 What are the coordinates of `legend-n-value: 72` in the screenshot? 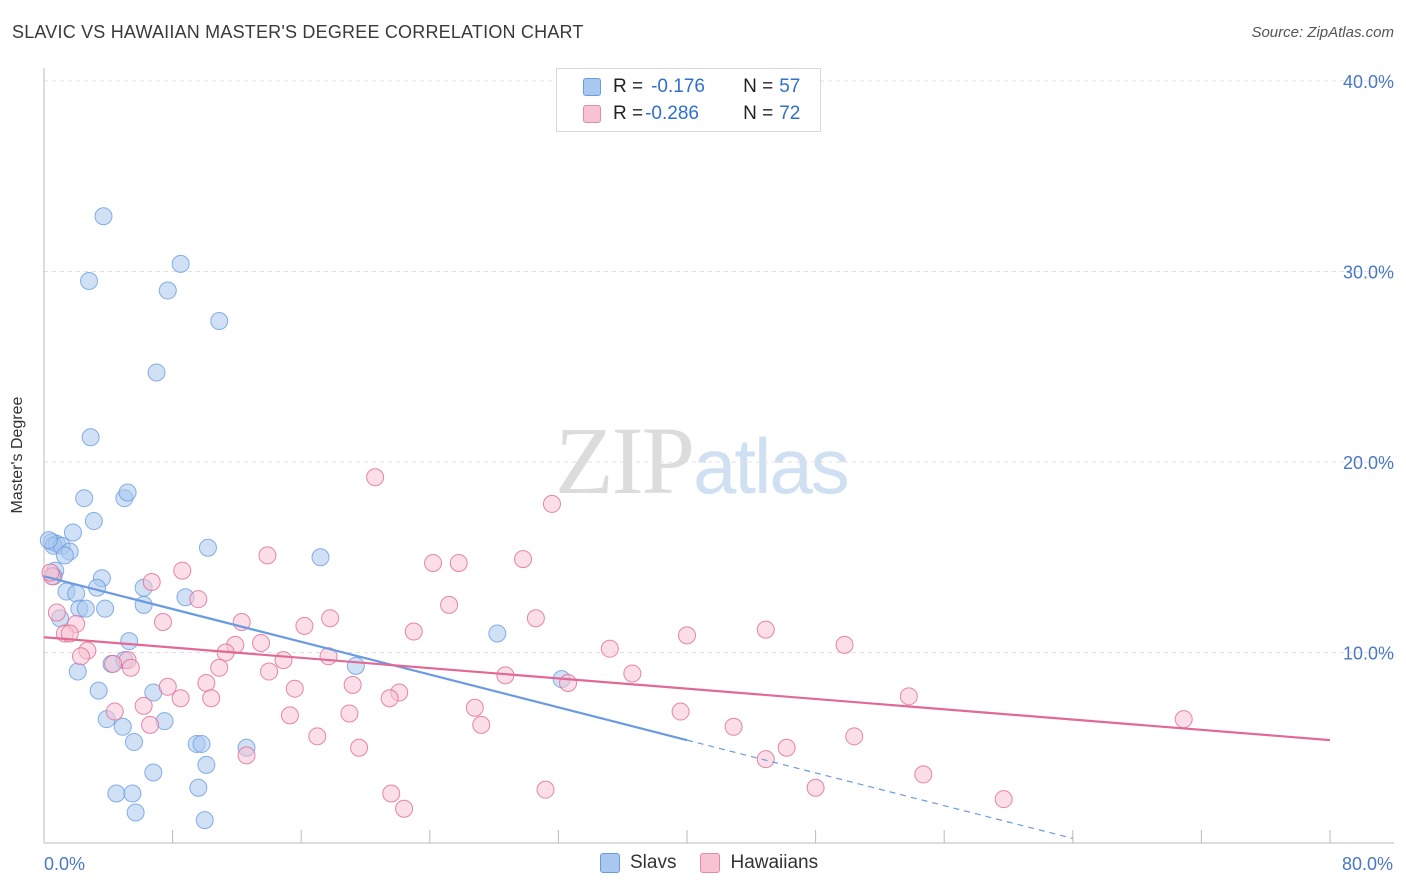 It's located at (790, 113).